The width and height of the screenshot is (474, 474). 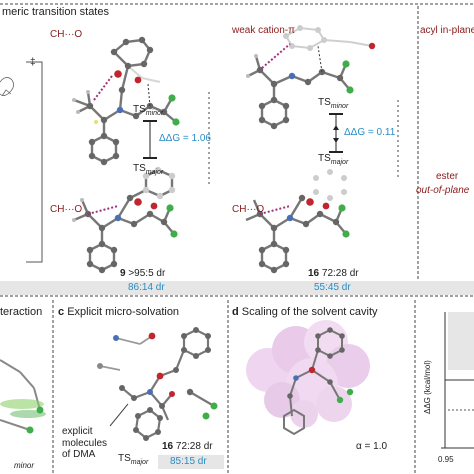 I want to click on solvent-cavity, so click(x=308, y=374).